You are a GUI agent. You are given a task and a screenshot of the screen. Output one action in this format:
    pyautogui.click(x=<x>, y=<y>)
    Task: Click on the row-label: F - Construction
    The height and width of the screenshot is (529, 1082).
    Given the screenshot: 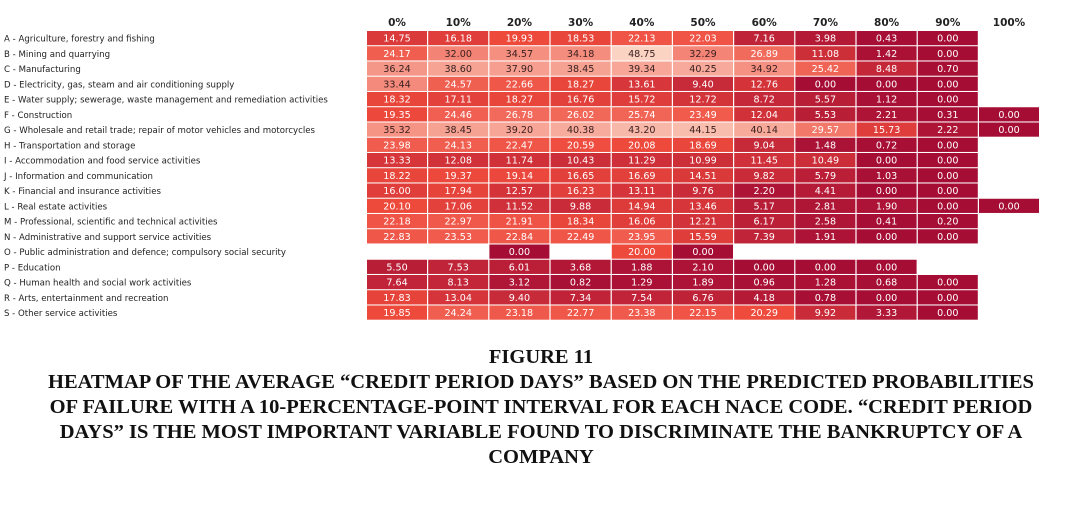 What is the action you would take?
    pyautogui.click(x=38, y=116)
    